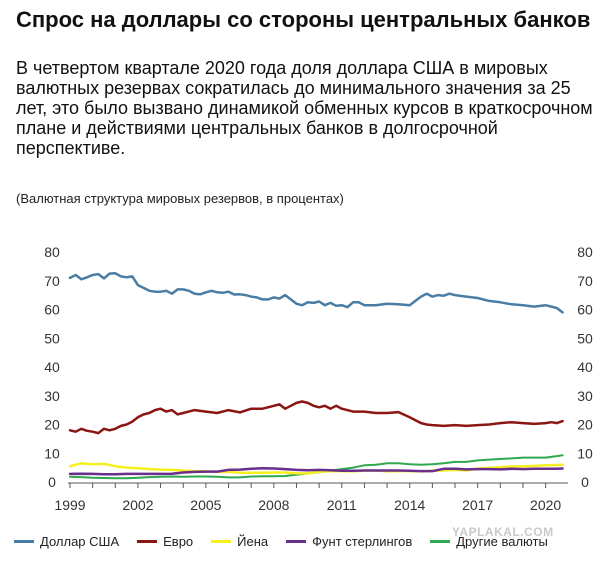 The width and height of the screenshot is (616, 562). I want to click on x-tick-label: 2008, so click(273, 505).